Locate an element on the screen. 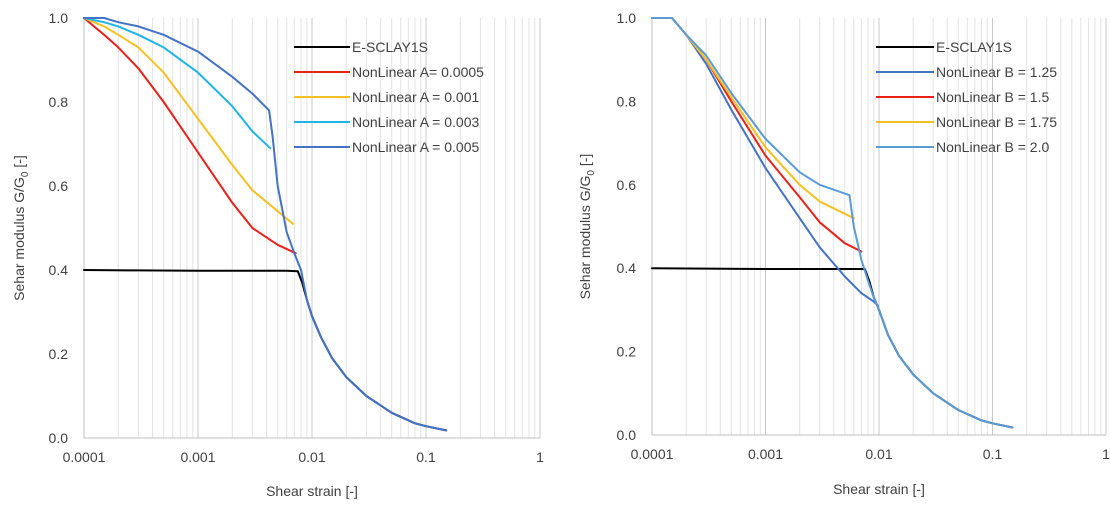 This screenshot has width=1110, height=507. legend-label: NonLinear B = 1.25 is located at coordinates (996, 72).